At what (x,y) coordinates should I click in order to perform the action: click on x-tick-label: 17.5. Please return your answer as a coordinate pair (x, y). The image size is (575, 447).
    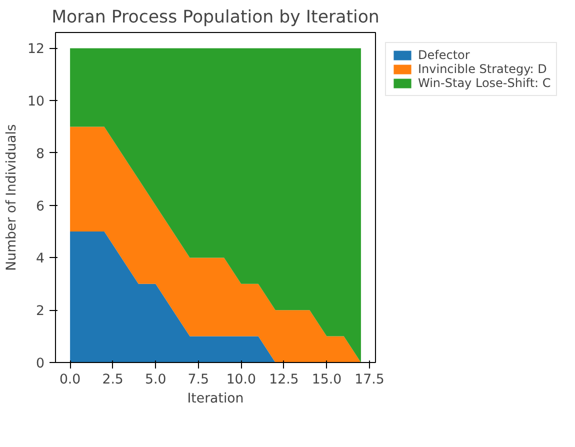
    Looking at the image, I should click on (369, 380).